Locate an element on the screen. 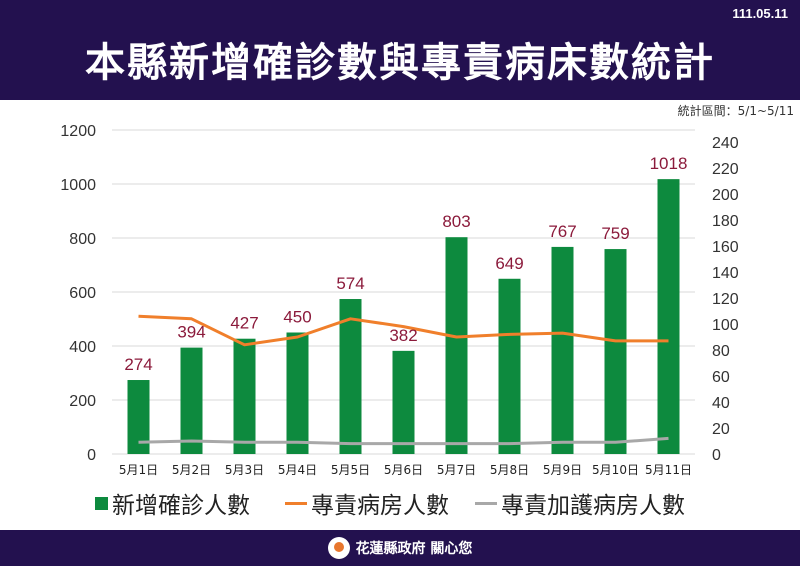  data-label: 767 is located at coordinates (562, 231).